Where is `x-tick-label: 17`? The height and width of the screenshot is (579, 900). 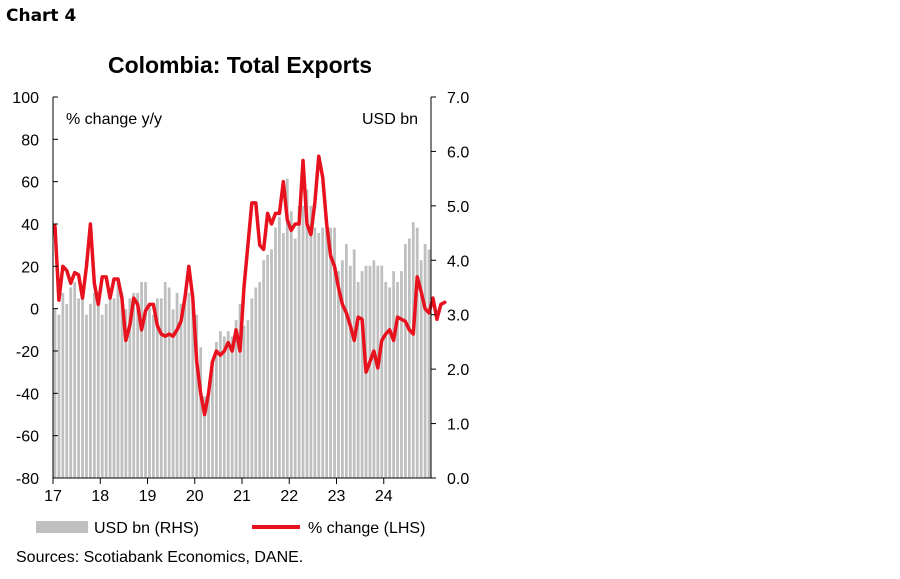 x-tick-label: 17 is located at coordinates (53, 496).